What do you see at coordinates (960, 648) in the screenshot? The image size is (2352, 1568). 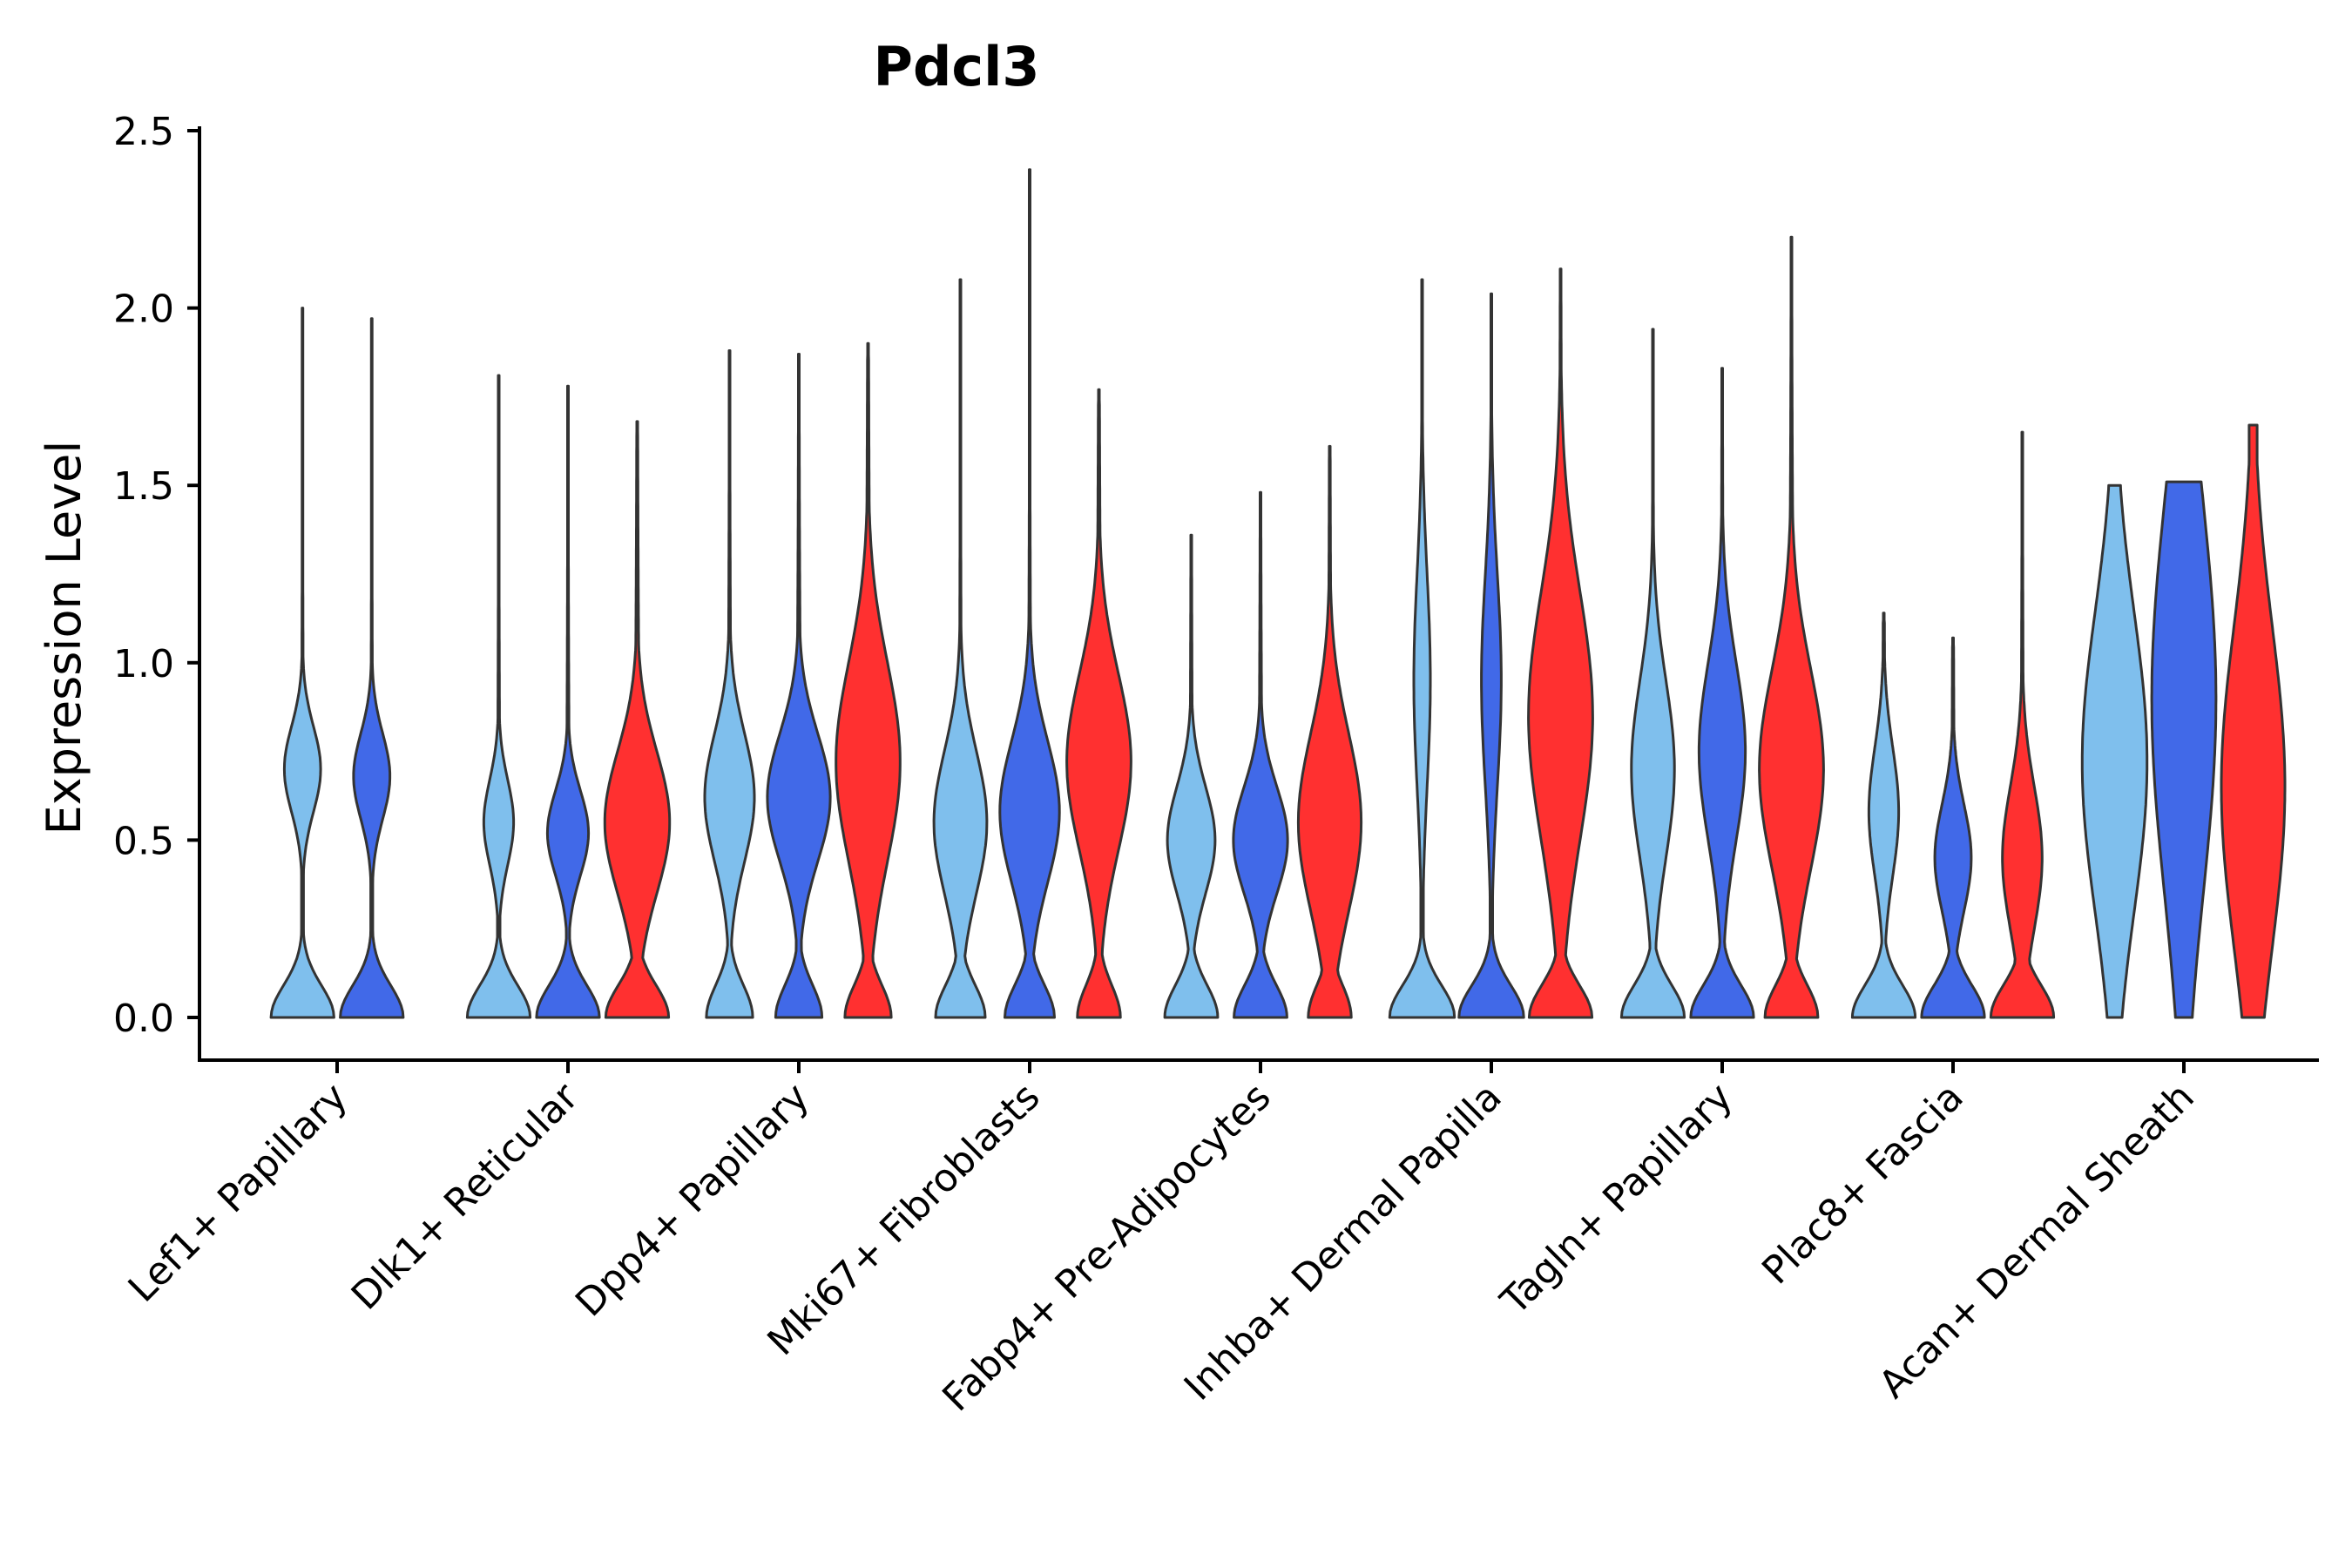 I see `violin-mki67-fibroblasts-light-blue` at bounding box center [960, 648].